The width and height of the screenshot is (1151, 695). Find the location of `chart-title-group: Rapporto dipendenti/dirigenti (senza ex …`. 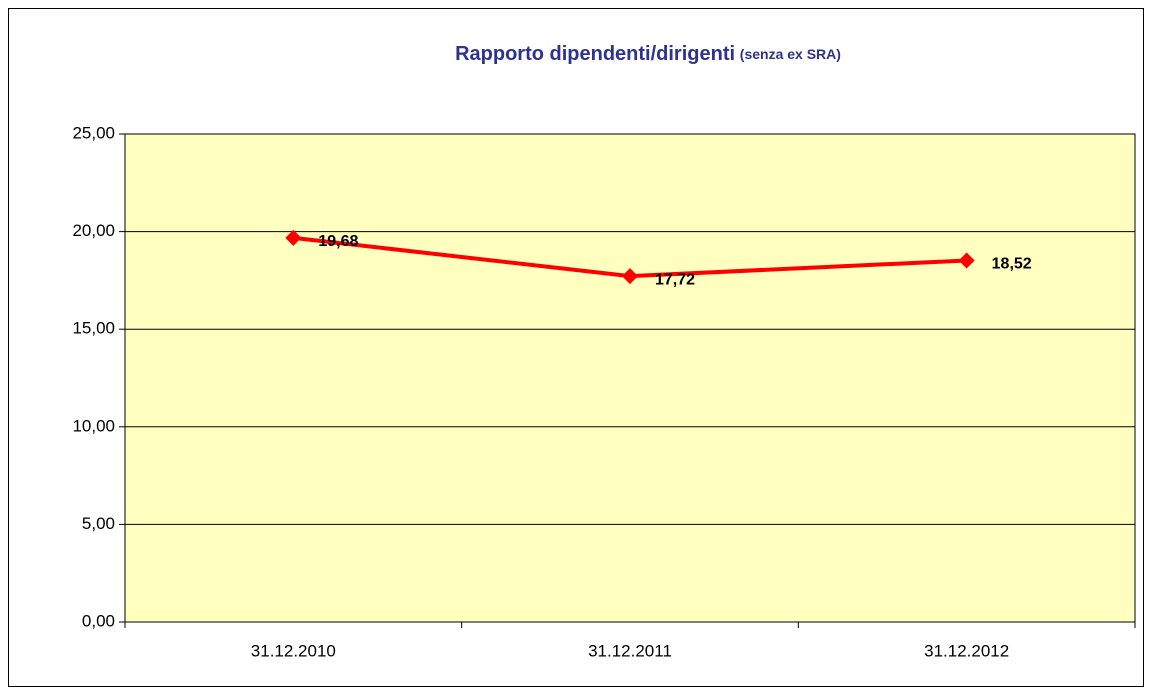

chart-title-group: Rapporto dipendenti/dirigenti (senza ex … is located at coordinates (648, 54).